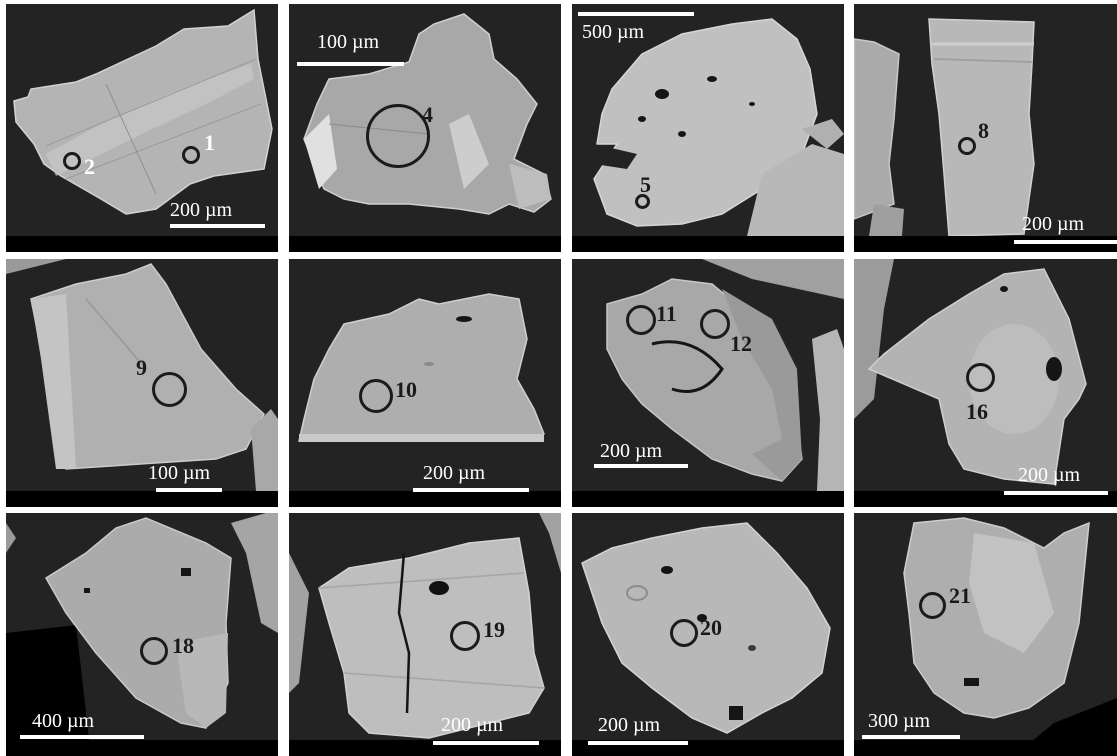 This screenshot has width=1117, height=756. Describe the element at coordinates (406, 389) in the screenshot. I see `spot-label: 10` at that location.